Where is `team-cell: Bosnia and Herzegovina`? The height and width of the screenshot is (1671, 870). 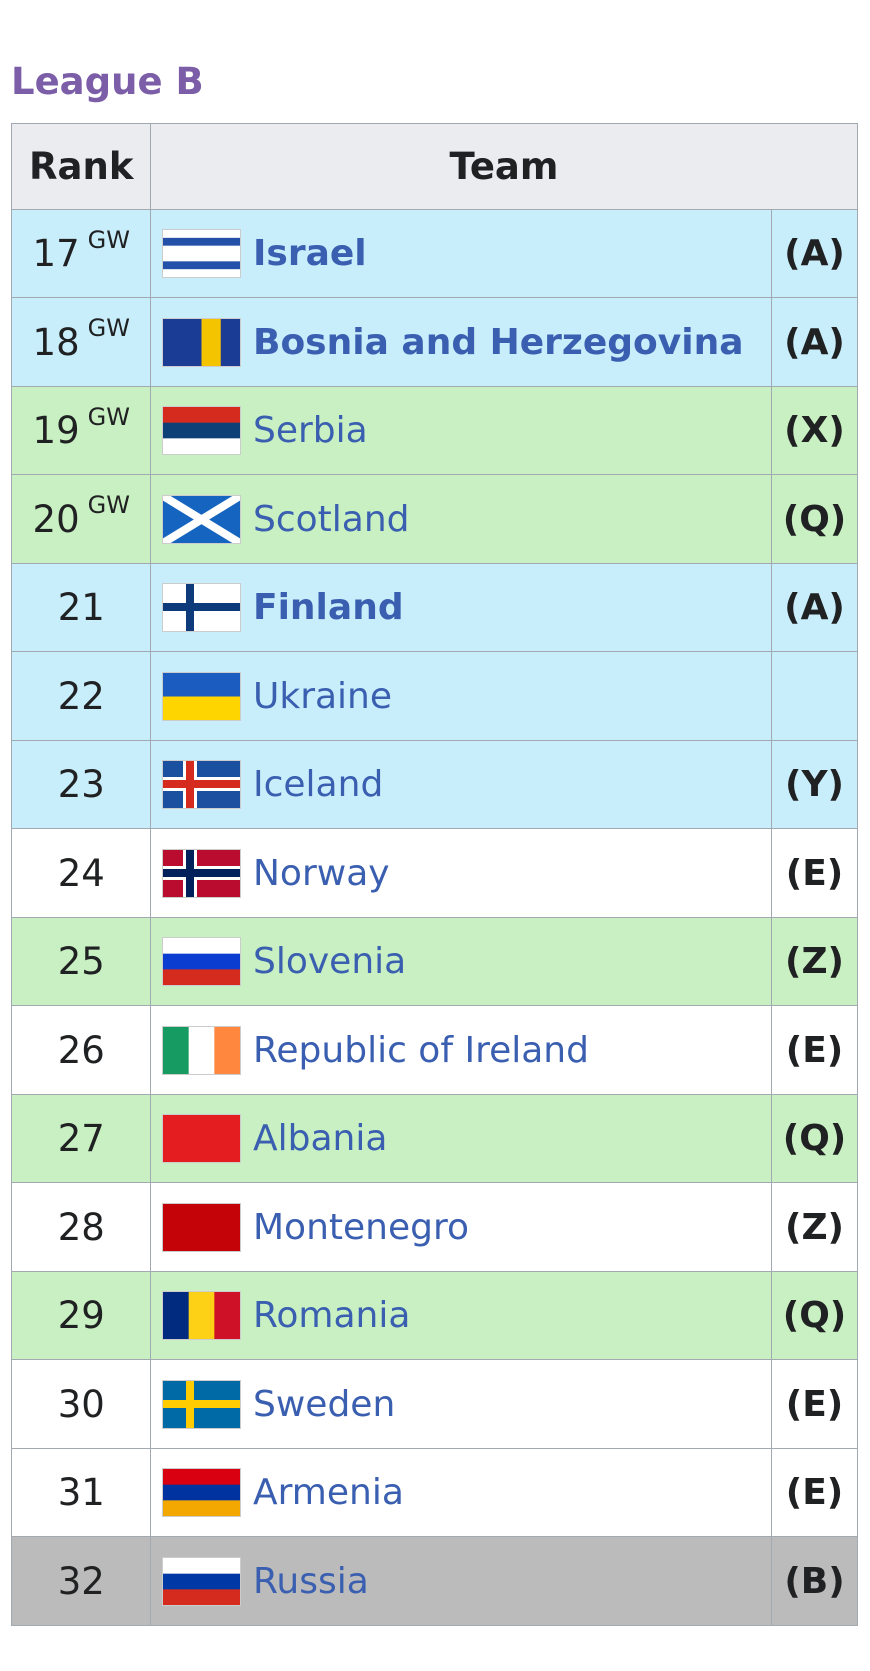 team-cell: Bosnia and Herzegovina is located at coordinates (461, 342).